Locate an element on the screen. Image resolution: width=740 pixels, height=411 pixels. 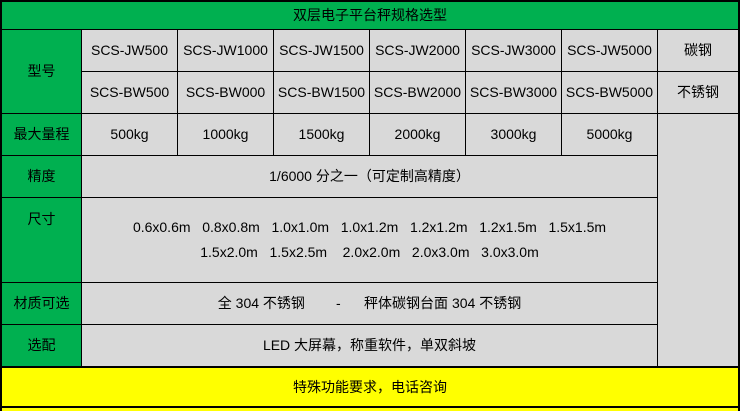
model-bw-cell: SCS-BW000 is located at coordinates (225, 92).